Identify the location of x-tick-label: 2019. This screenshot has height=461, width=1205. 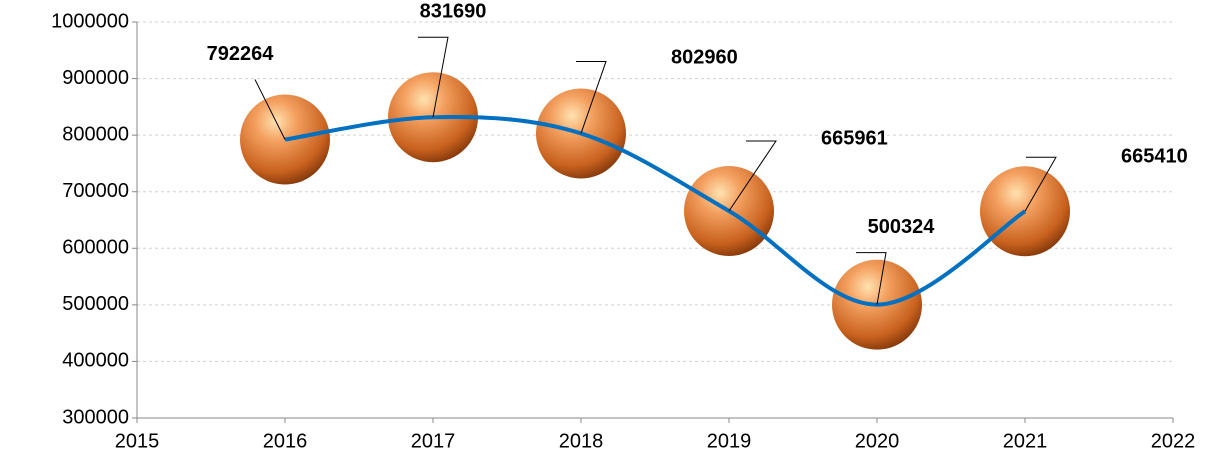
(729, 441).